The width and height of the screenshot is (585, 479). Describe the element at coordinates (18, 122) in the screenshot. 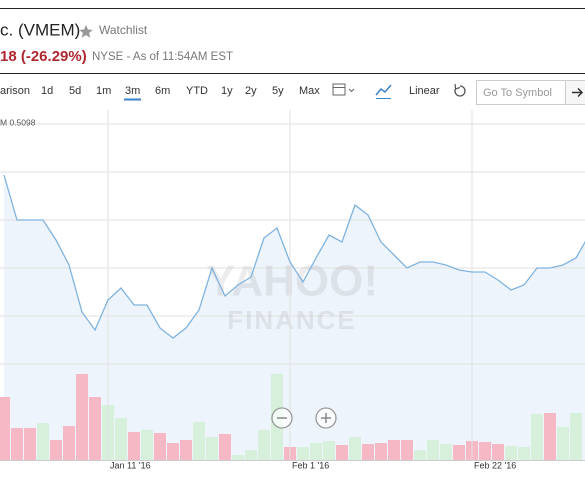

I see `y-tick-label: M 0.5098` at that location.